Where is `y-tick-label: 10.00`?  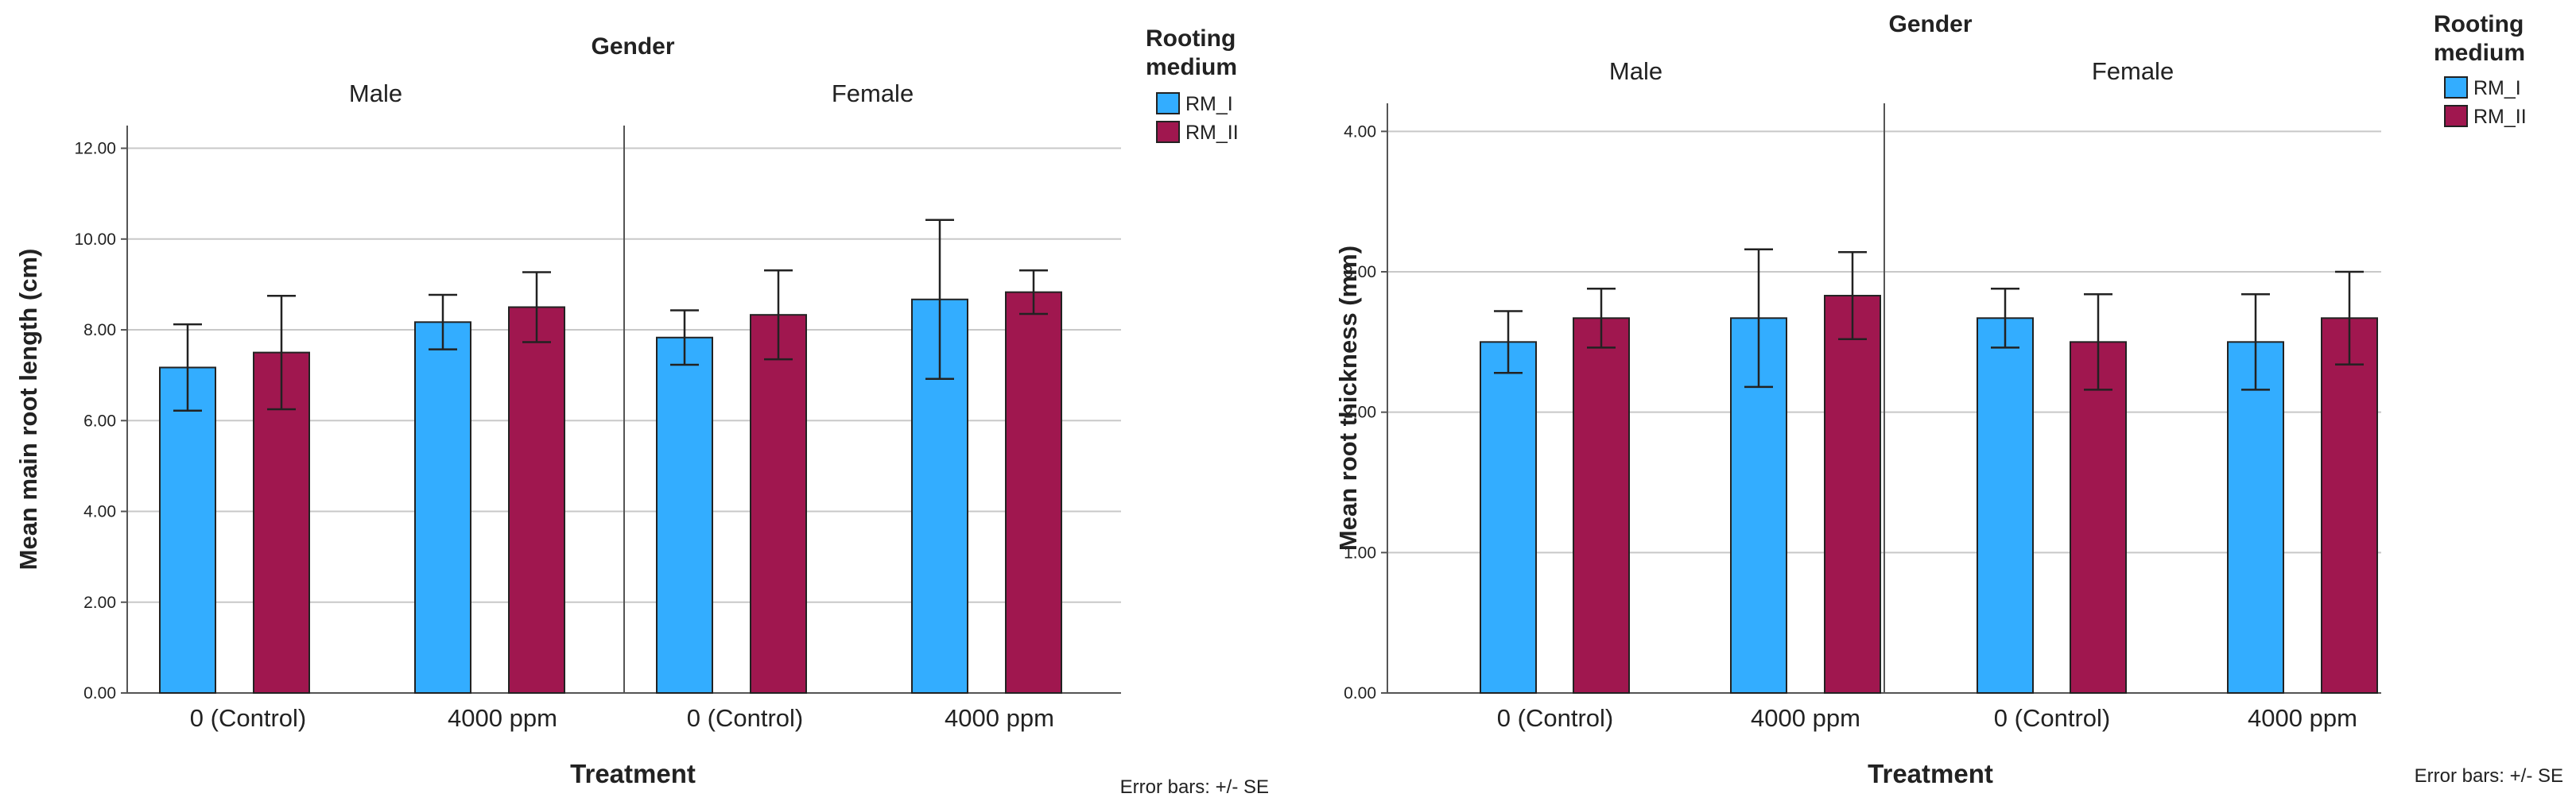 y-tick-label: 10.00 is located at coordinates (95, 239).